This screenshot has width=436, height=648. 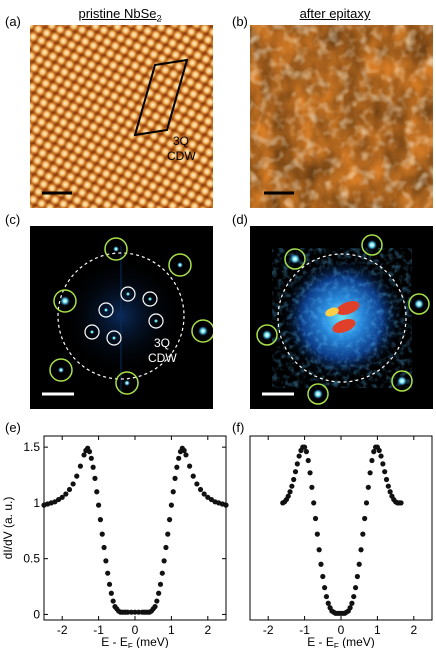 What do you see at coordinates (13, 427) in the screenshot?
I see `panel-label-e: (e)` at bounding box center [13, 427].